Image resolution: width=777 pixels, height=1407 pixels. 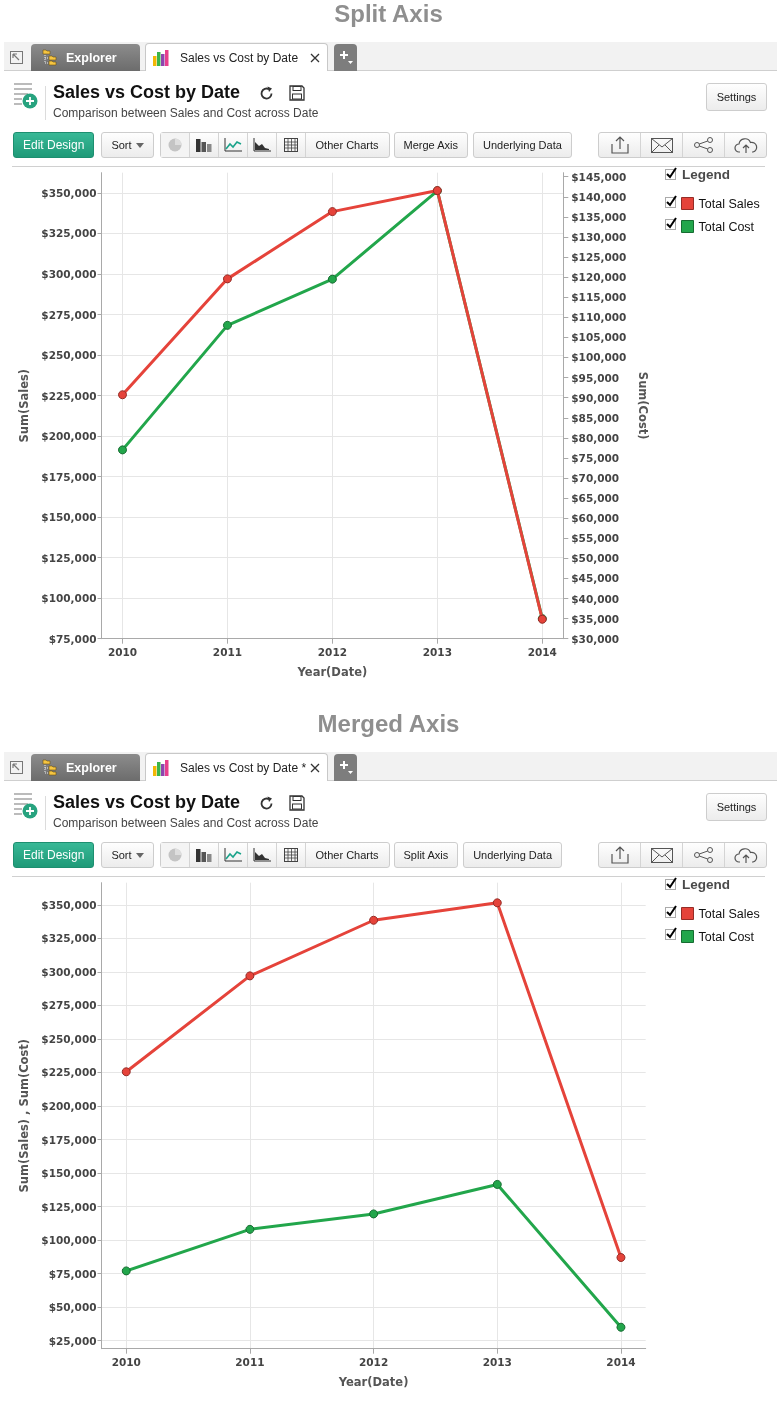 I want to click on y2-tick-label: $75,000, so click(x=595, y=457).